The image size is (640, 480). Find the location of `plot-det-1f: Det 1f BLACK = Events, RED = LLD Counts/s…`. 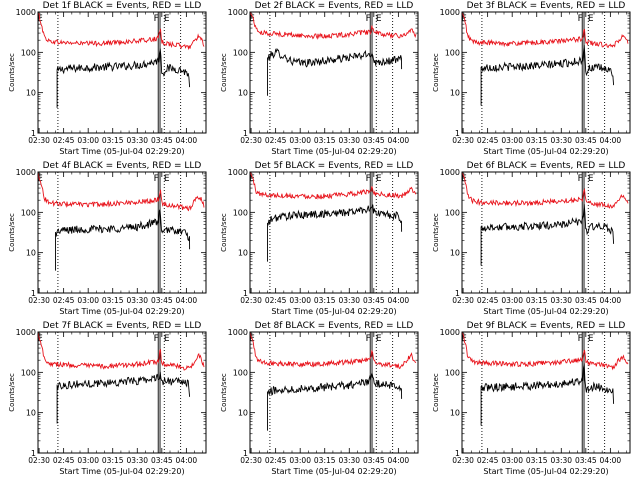

plot-det-1f: Det 1f BLACK = Events, RED = LLD Counts/s… is located at coordinates (107, 78).